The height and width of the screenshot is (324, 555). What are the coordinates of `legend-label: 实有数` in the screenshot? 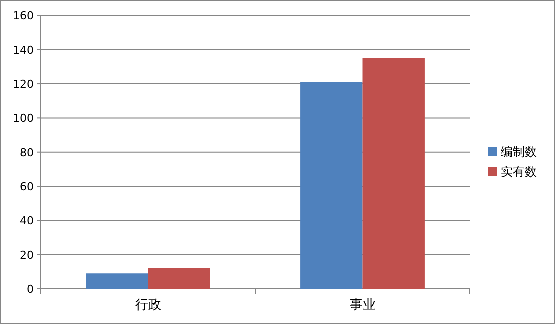 It's located at (519, 172).